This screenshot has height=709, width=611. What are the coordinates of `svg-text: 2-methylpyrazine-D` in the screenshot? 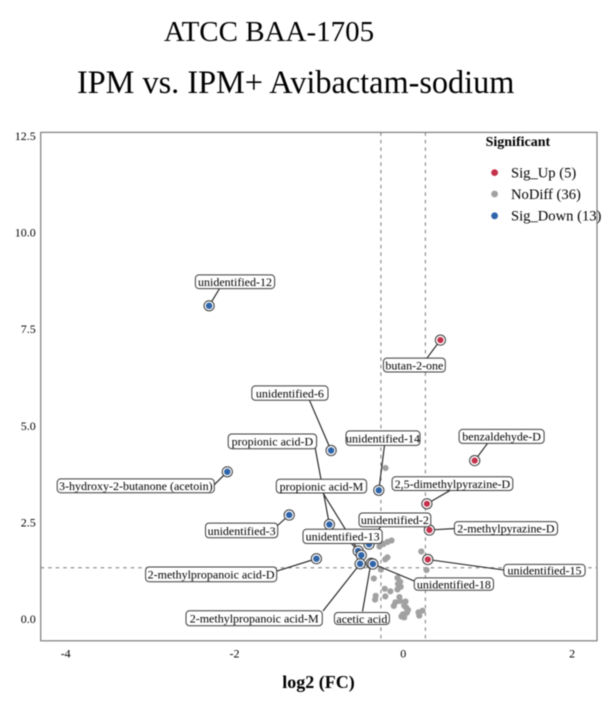 It's located at (506, 529).